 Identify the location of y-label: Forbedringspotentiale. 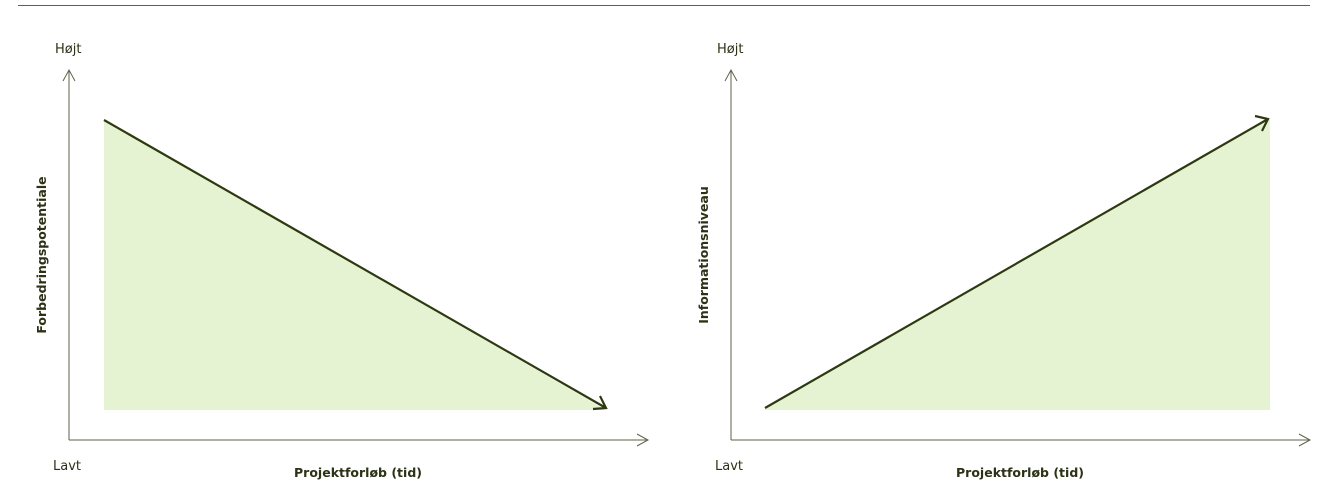
(41, 254).